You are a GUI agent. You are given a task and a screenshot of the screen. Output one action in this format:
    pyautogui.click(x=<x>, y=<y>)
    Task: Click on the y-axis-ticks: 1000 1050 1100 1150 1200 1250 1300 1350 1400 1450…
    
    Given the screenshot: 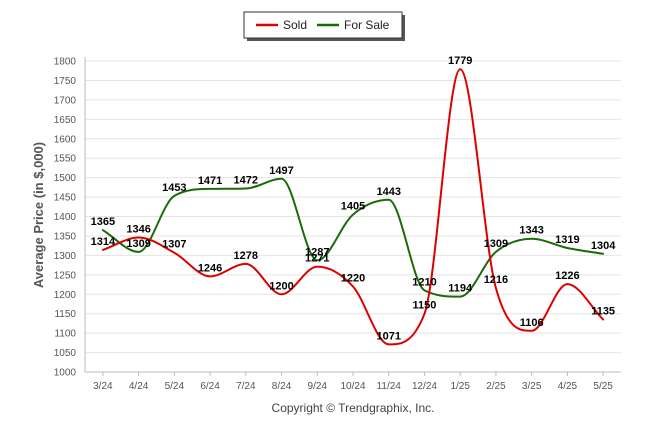 What is the action you would take?
    pyautogui.click(x=65, y=218)
    